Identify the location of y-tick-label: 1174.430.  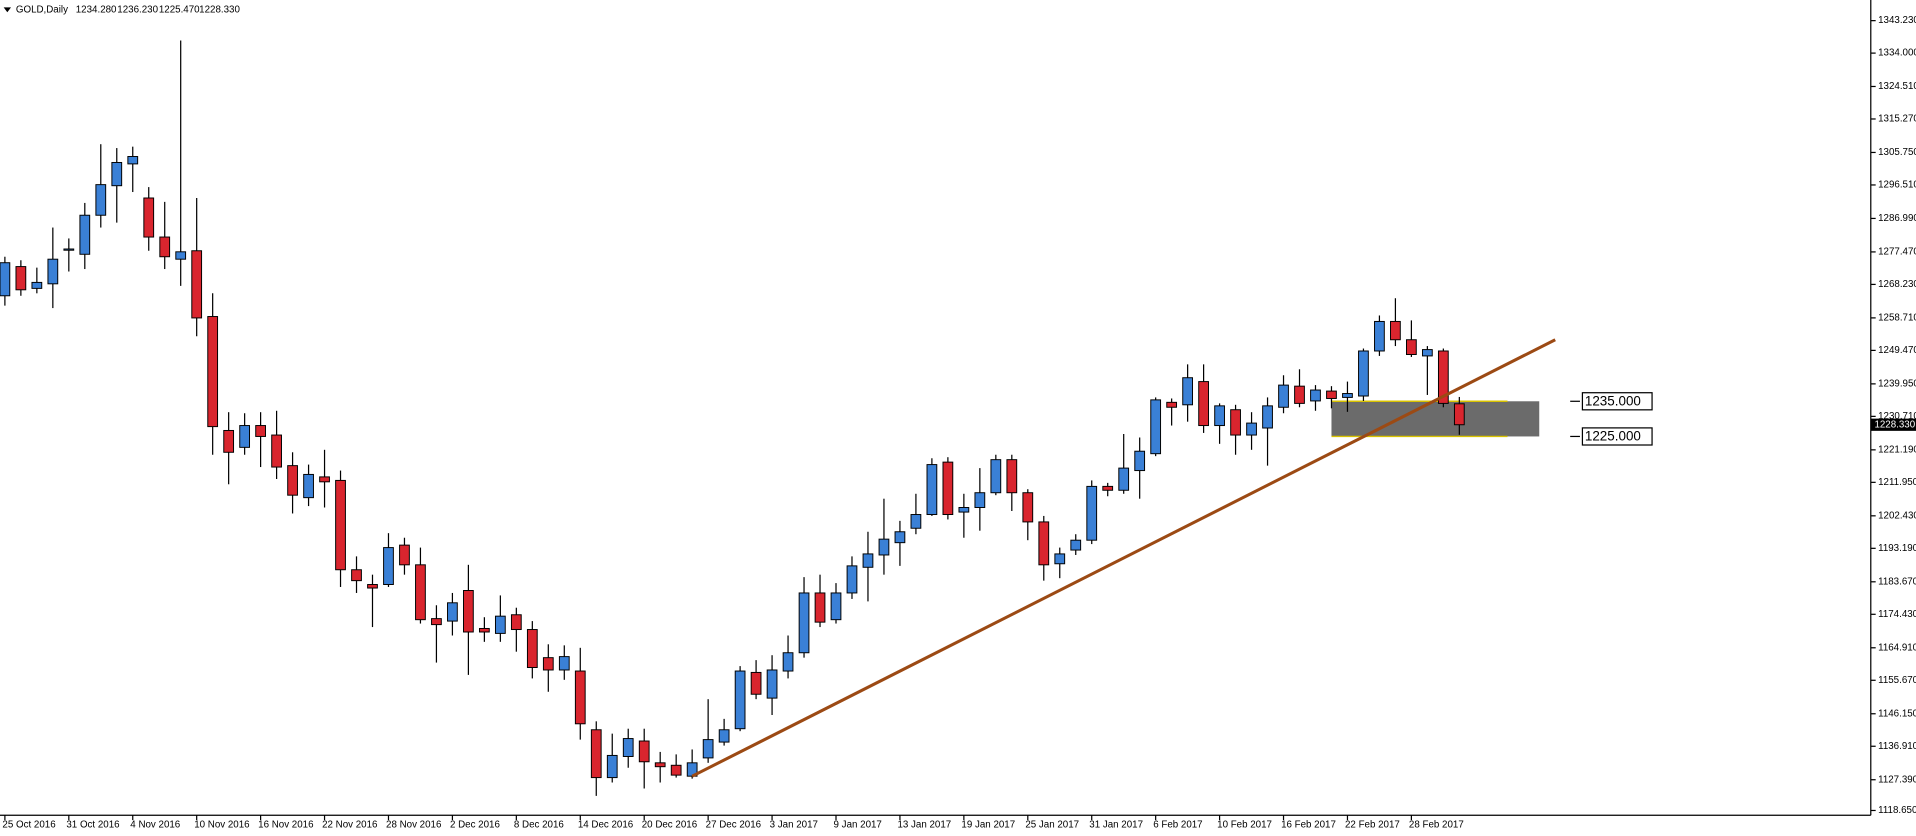
(1897, 614).